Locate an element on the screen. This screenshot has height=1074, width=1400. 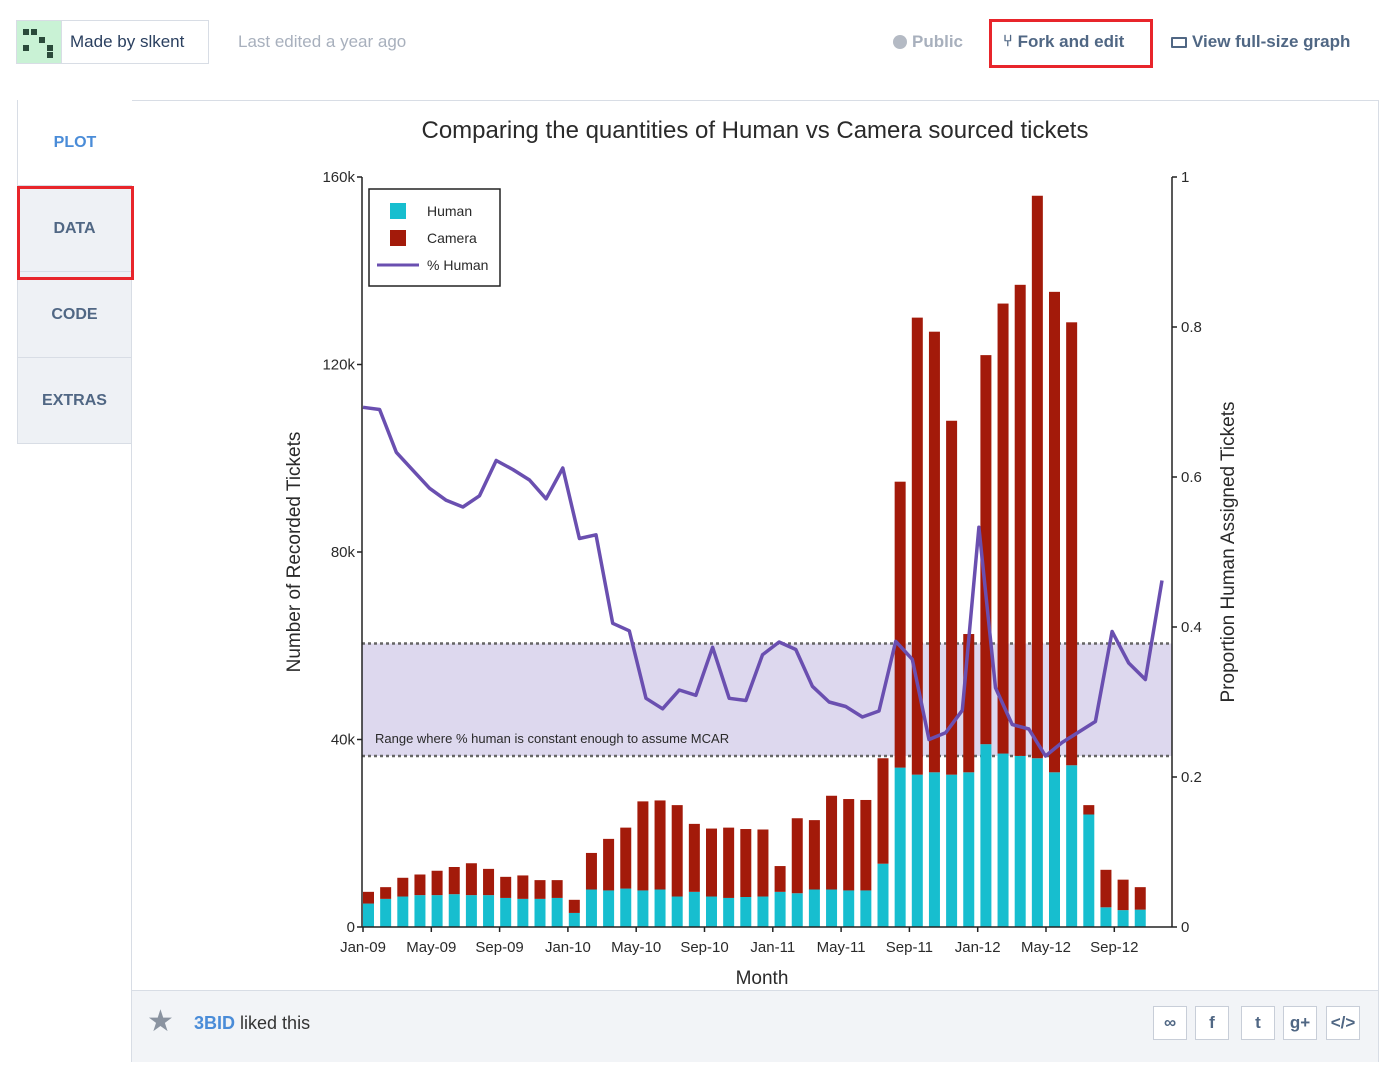
star-icon: ★ is located at coordinates (160, 1021).